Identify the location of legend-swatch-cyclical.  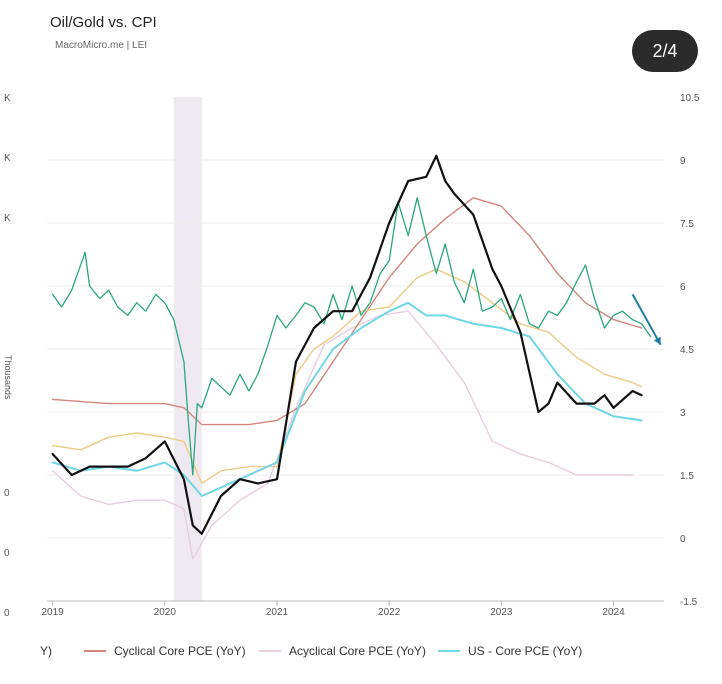
(95, 651).